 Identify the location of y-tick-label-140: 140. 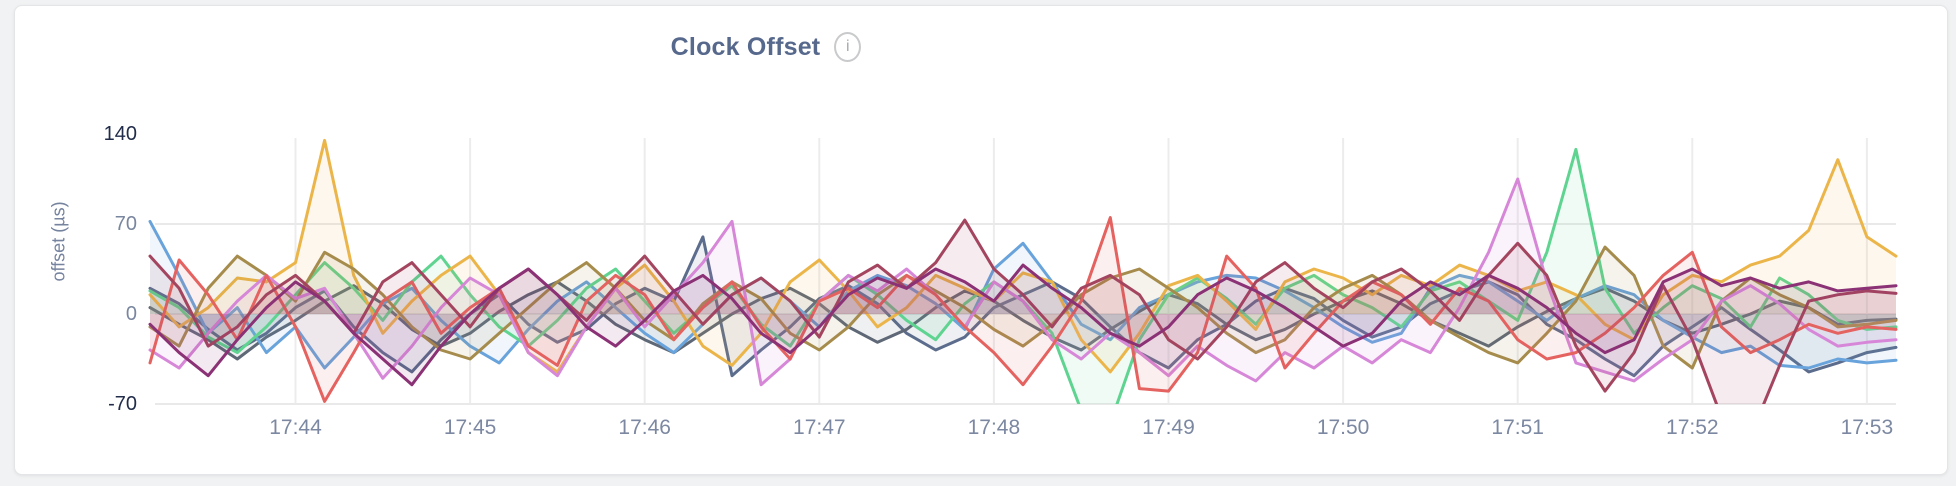
(120, 134).